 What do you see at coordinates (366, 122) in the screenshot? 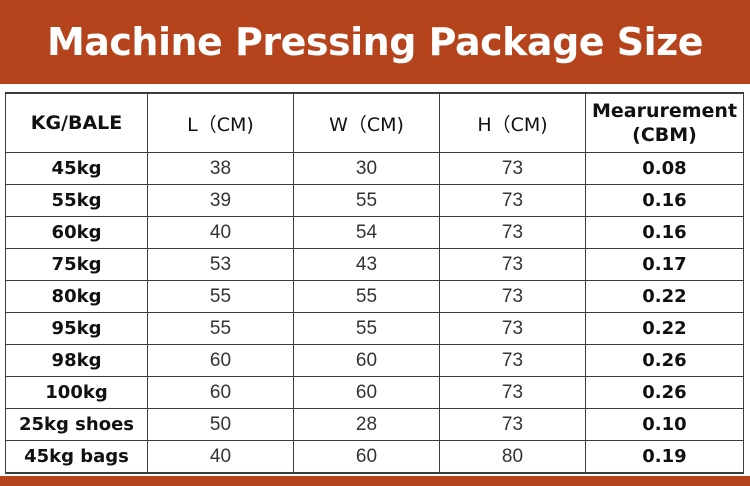
I see `header-width: W（CM)` at bounding box center [366, 122].